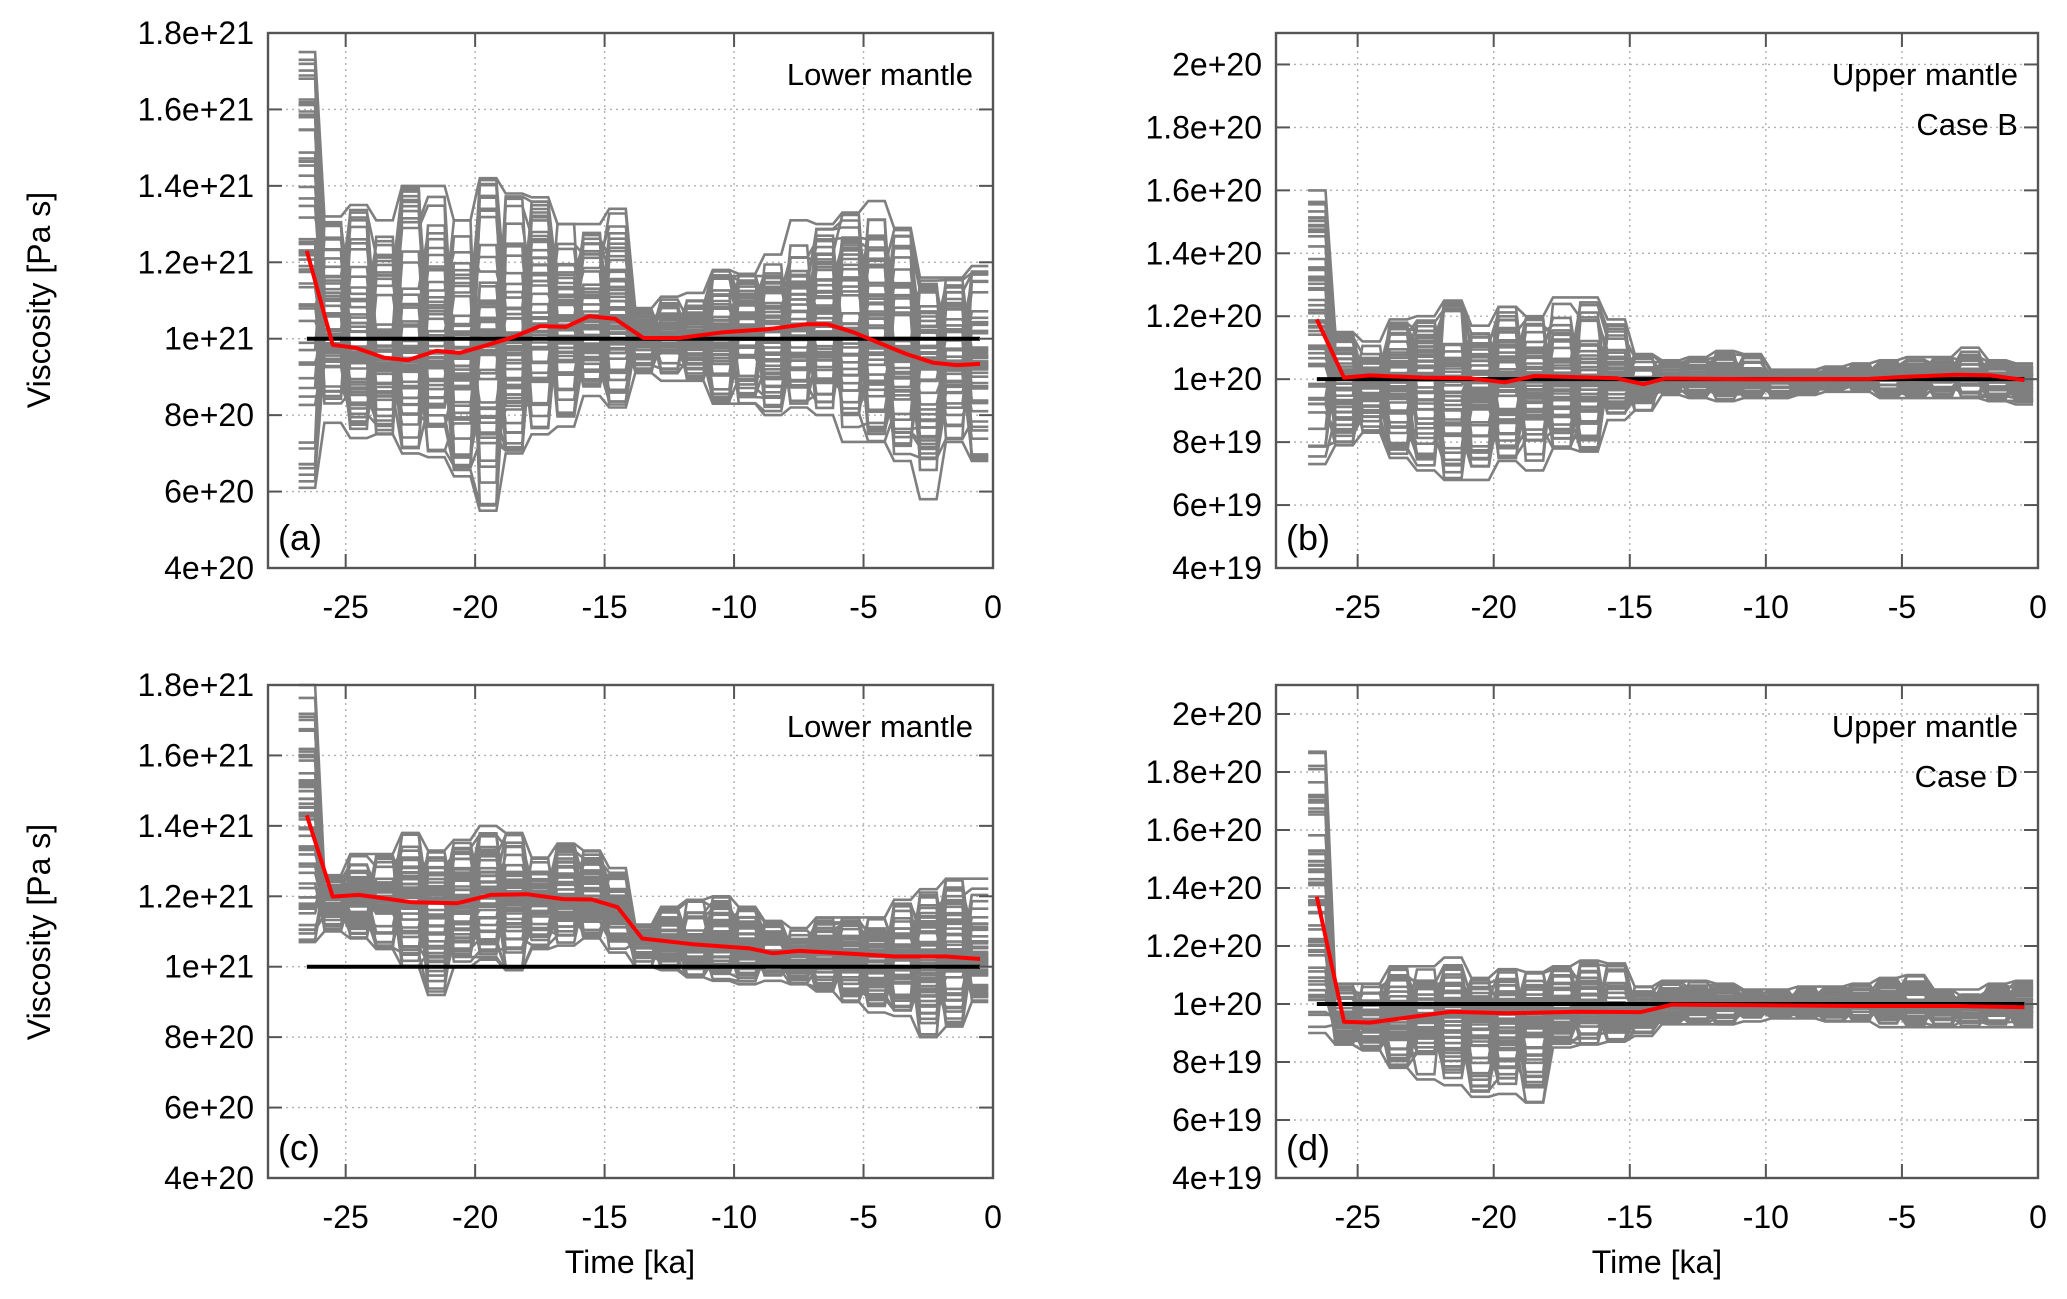 The width and height of the screenshot is (2067, 1299). I want to click on y-axis-label-bottom: Viscosity [Pa s], so click(39, 932).